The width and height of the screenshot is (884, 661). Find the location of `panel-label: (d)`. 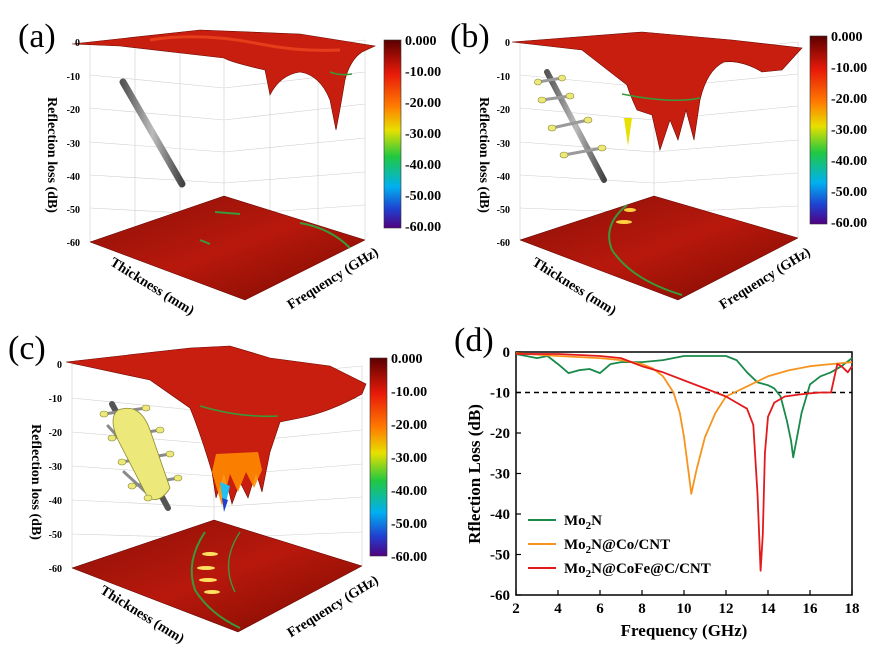

panel-label: (d) is located at coordinates (474, 340).